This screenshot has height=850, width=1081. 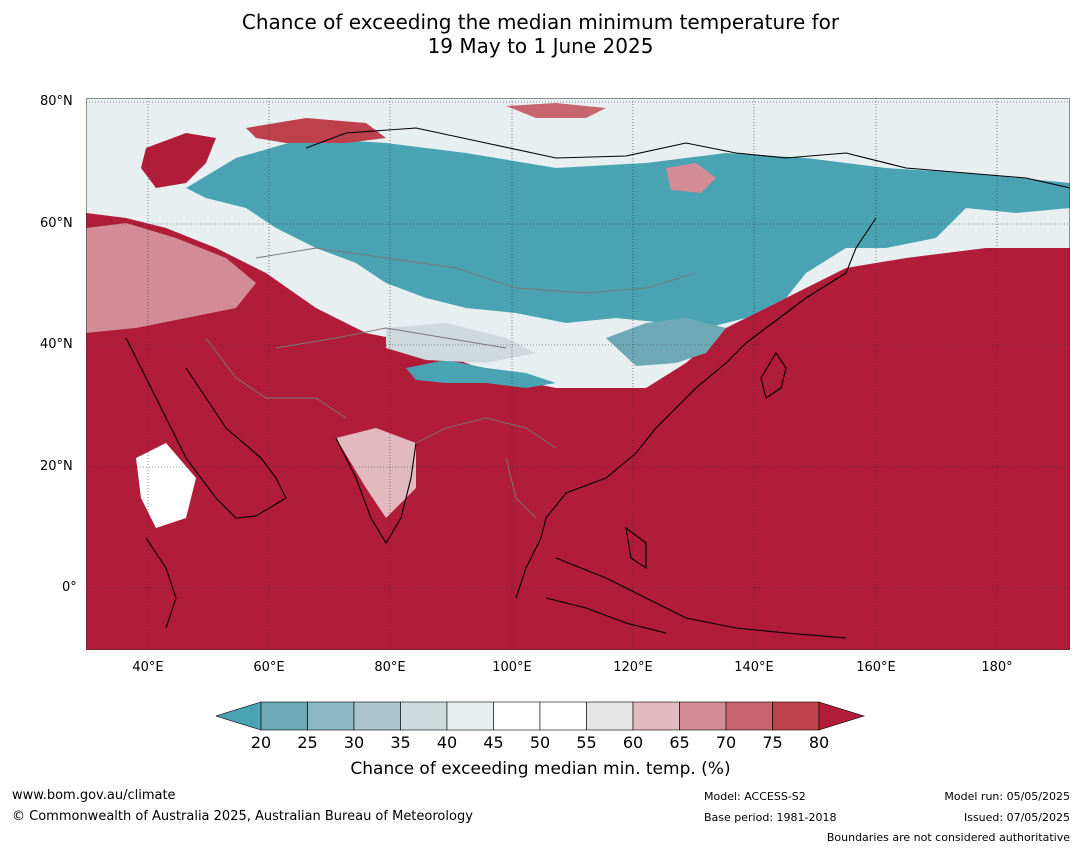 What do you see at coordinates (540, 742) in the screenshot?
I see `colorbar-tick-label: 50` at bounding box center [540, 742].